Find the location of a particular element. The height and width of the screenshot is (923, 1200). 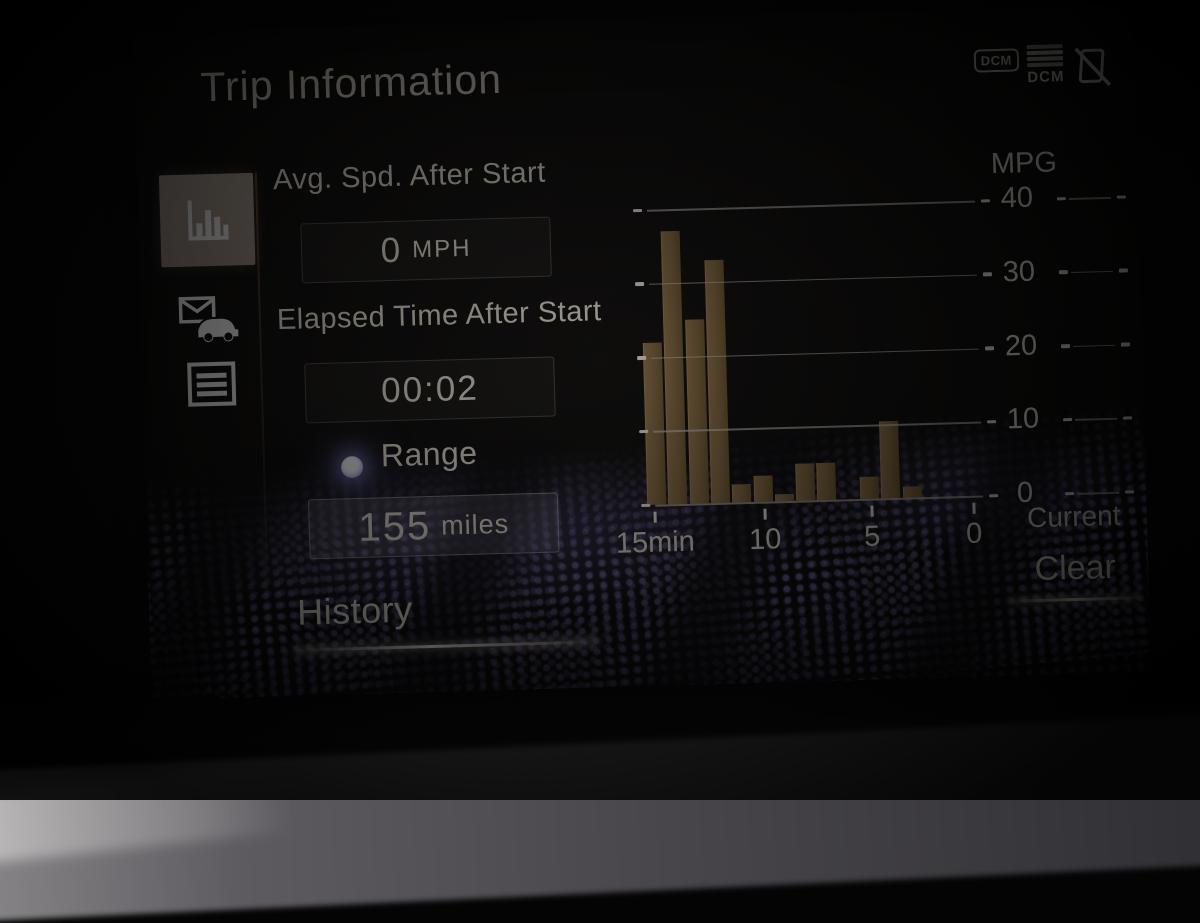

bar-chart-icon is located at coordinates (206, 219).